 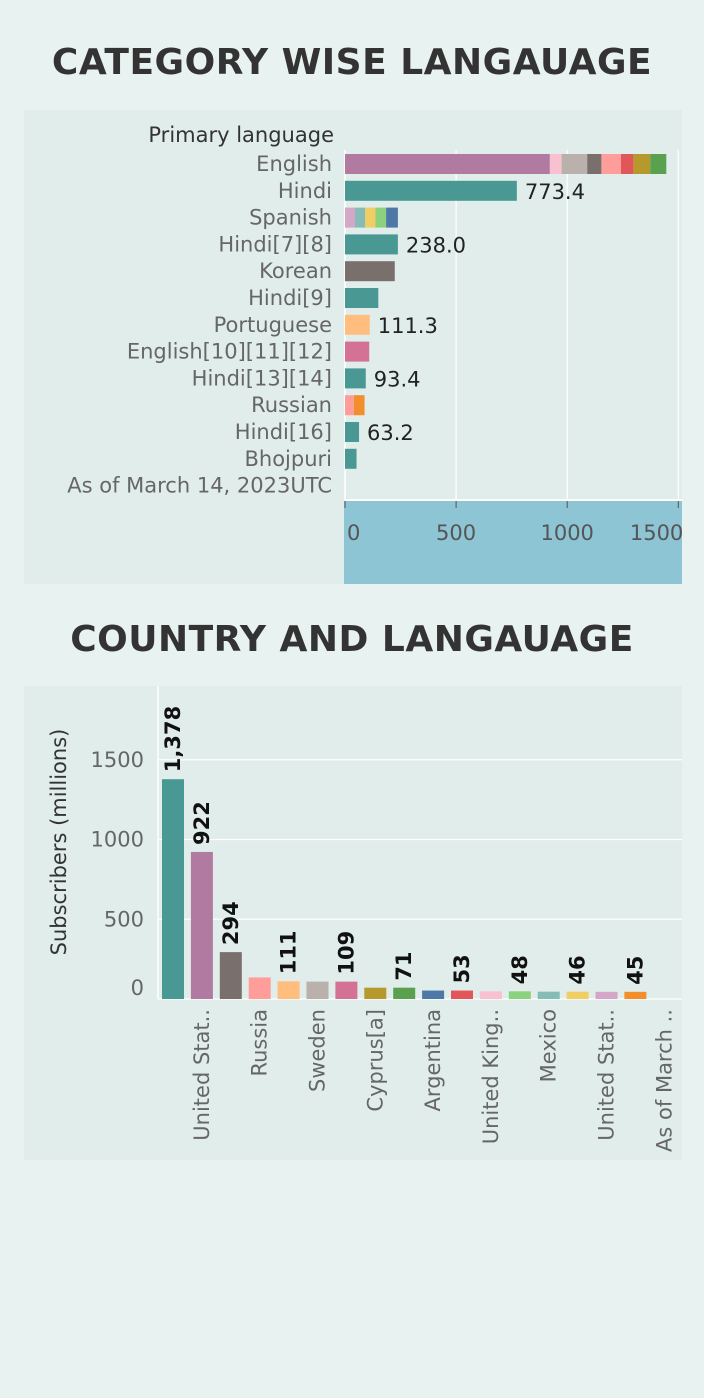 What do you see at coordinates (353, 533) in the screenshot?
I see `x-tick-label: 0` at bounding box center [353, 533].